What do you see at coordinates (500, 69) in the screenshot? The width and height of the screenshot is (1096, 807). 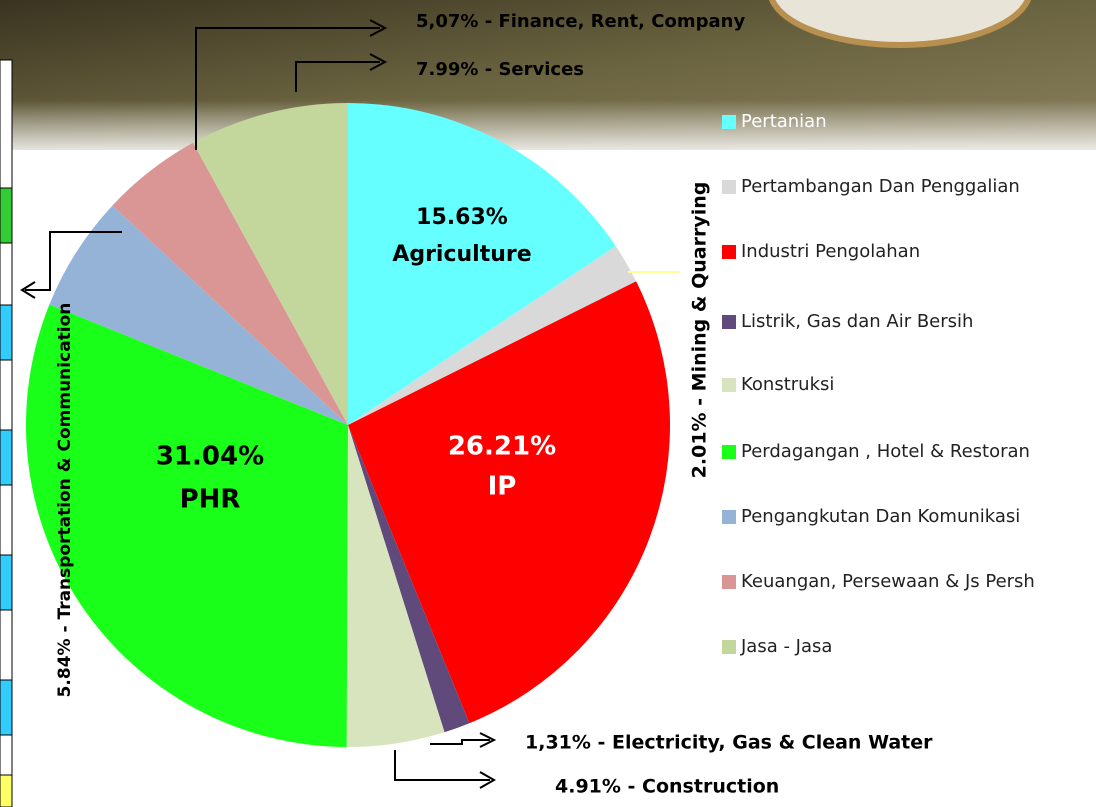 I see `data-label: 7.99% - Services` at bounding box center [500, 69].